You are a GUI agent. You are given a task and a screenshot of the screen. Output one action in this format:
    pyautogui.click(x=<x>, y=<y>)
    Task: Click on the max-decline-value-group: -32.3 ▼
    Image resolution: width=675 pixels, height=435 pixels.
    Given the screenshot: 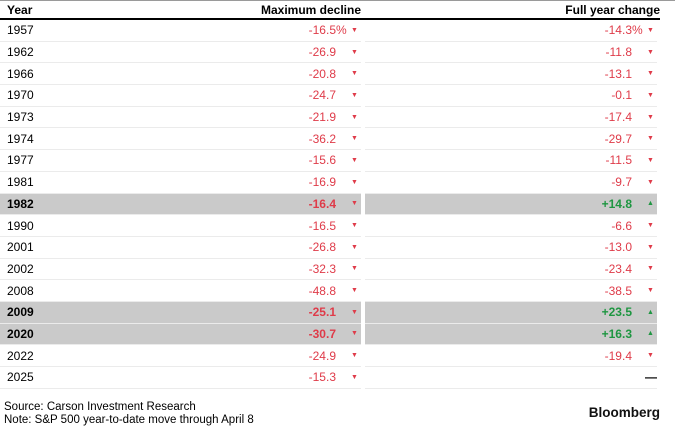 What is the action you would take?
    pyautogui.click(x=335, y=269)
    